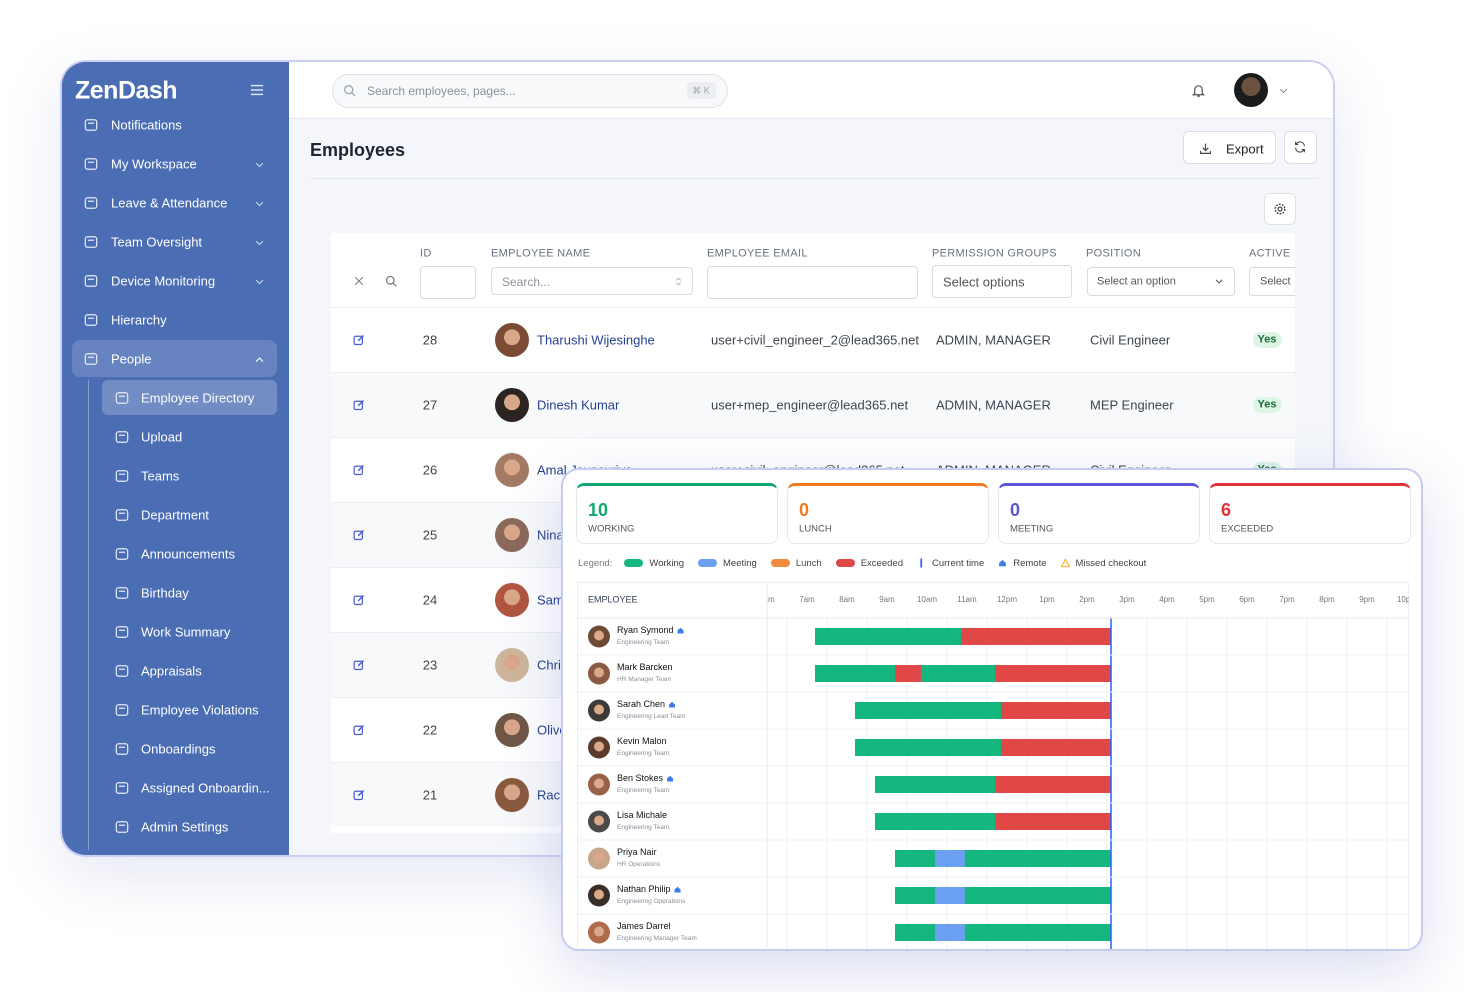  I want to click on nav-item: My Workspace, so click(154, 164).